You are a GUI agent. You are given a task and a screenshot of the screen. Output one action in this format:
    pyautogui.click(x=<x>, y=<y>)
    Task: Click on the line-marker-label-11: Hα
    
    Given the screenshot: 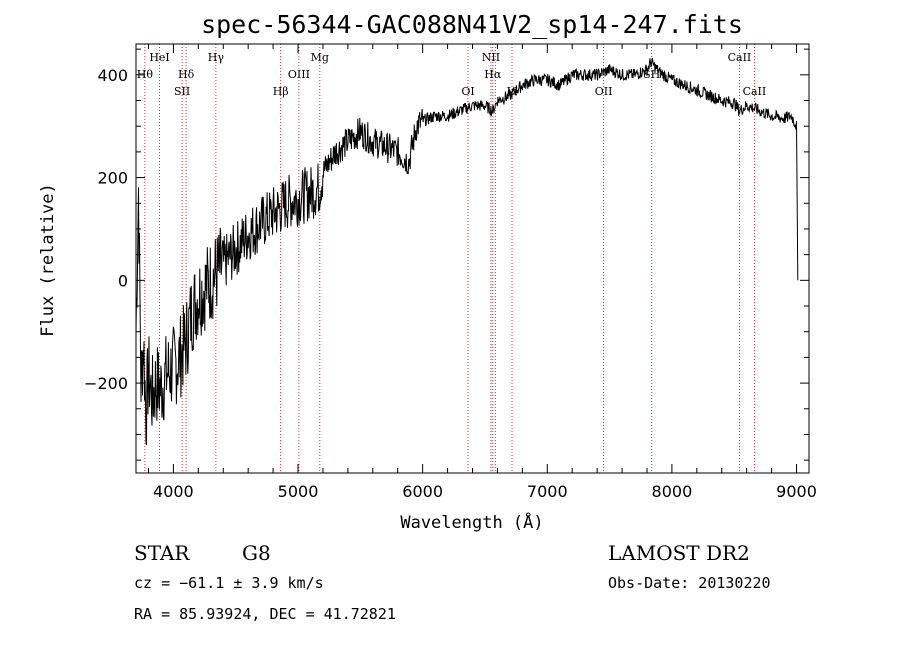 What is the action you would take?
    pyautogui.click(x=493, y=74)
    